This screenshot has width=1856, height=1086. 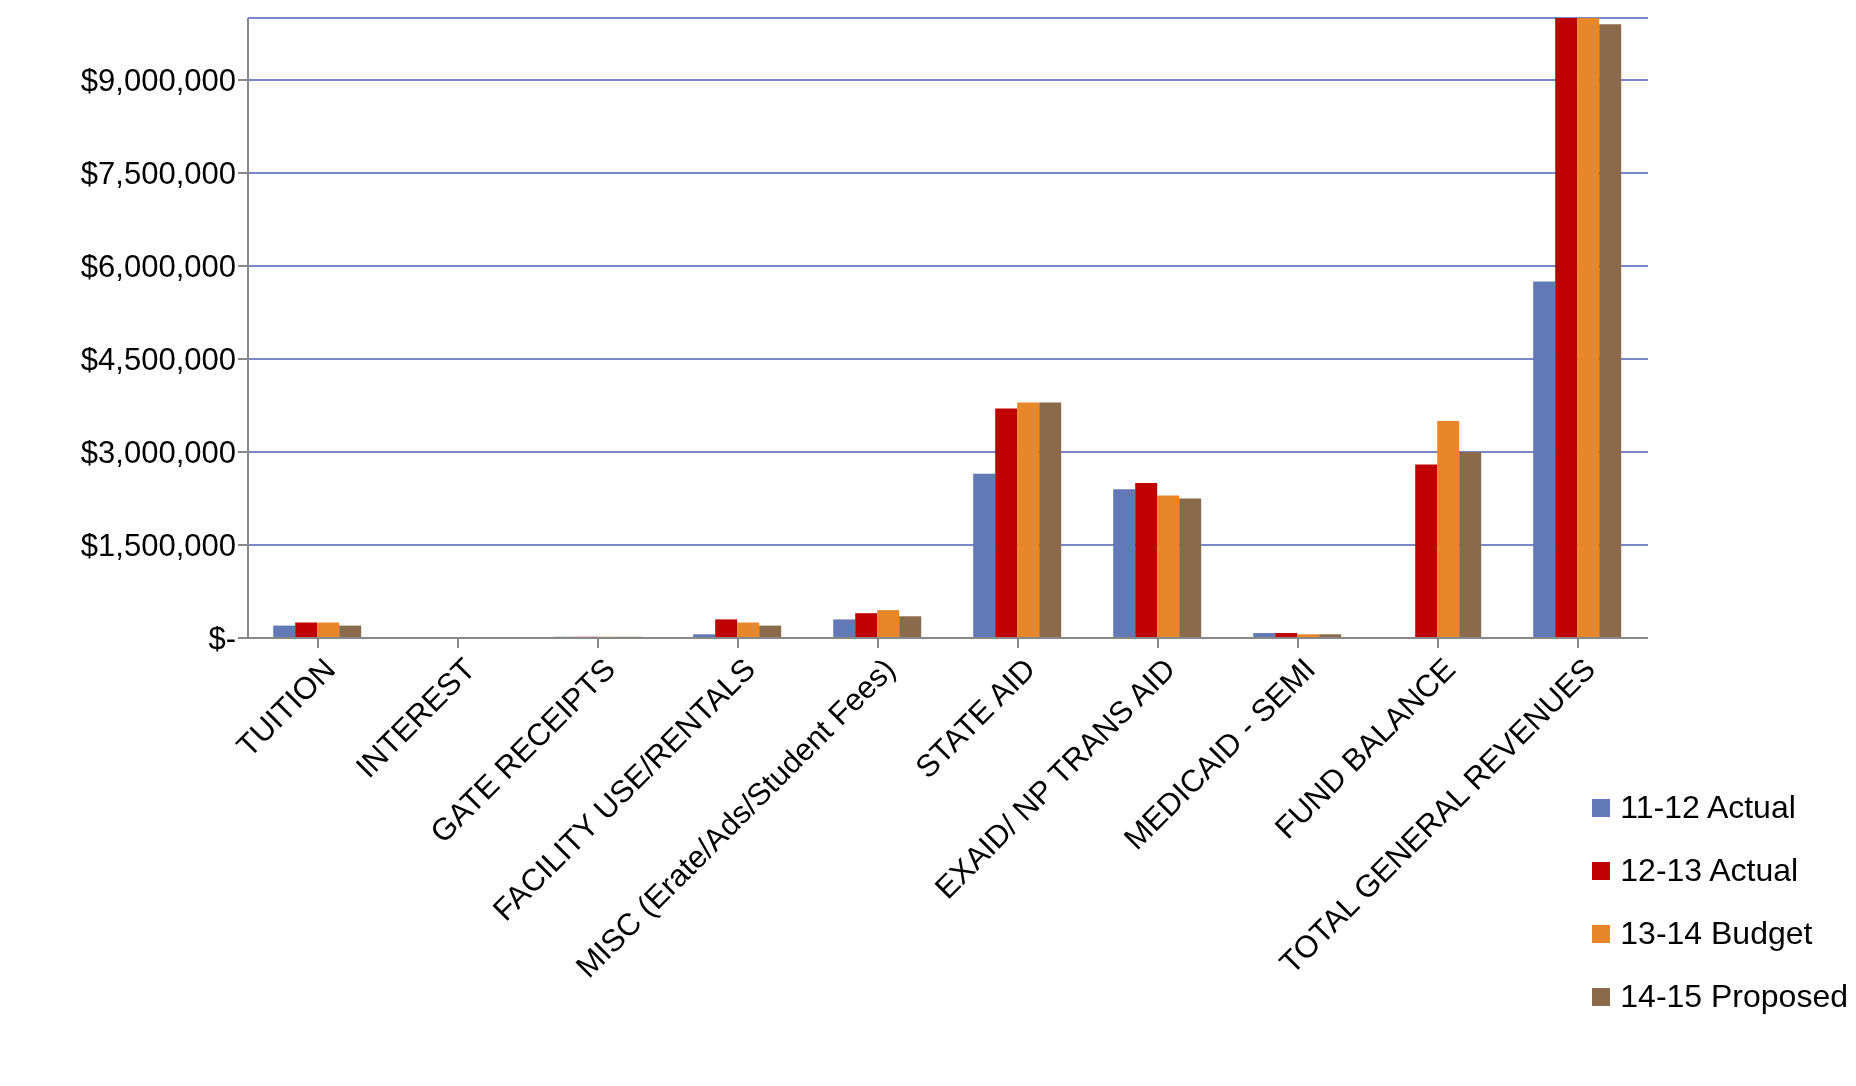 I want to click on y-tick-label: $1,500,000, so click(x=158, y=546).